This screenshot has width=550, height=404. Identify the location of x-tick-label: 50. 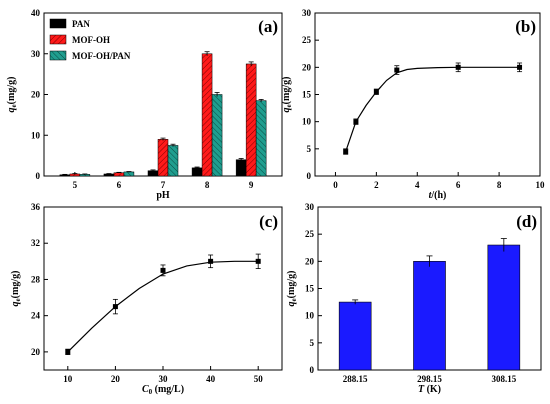
(259, 379).